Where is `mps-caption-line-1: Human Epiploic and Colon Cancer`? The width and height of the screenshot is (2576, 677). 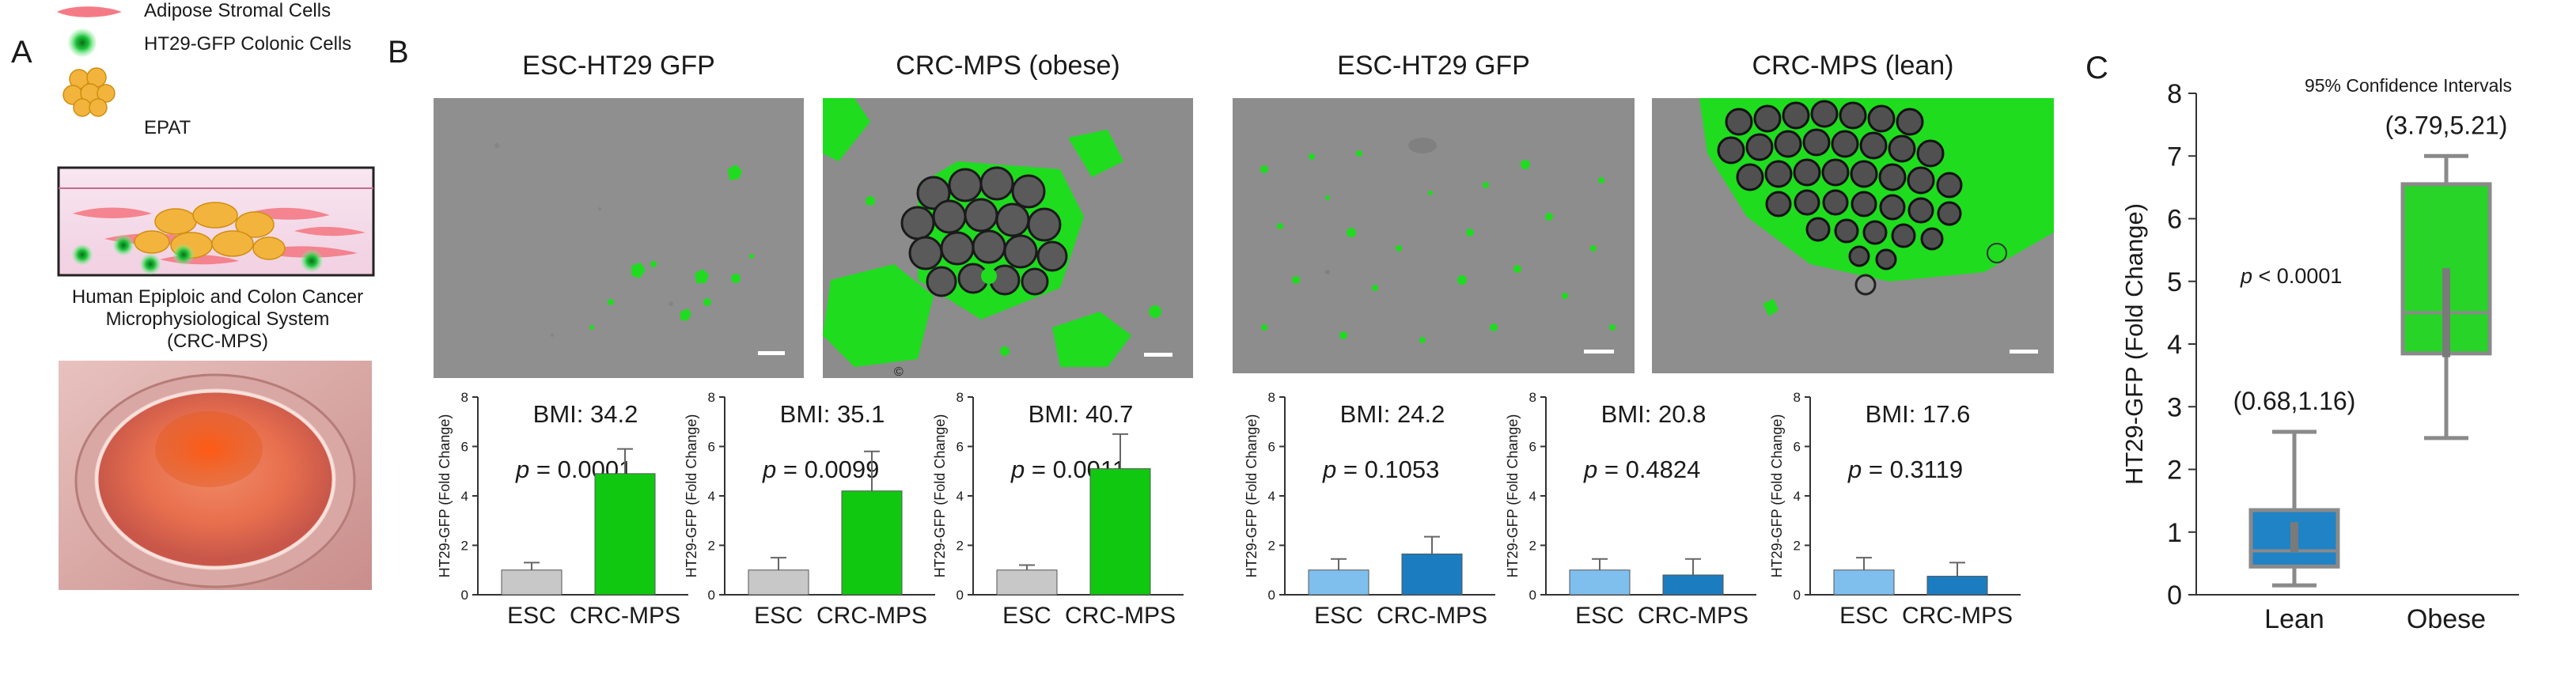
mps-caption-line-1: Human Epiploic and Colon Cancer is located at coordinates (217, 297).